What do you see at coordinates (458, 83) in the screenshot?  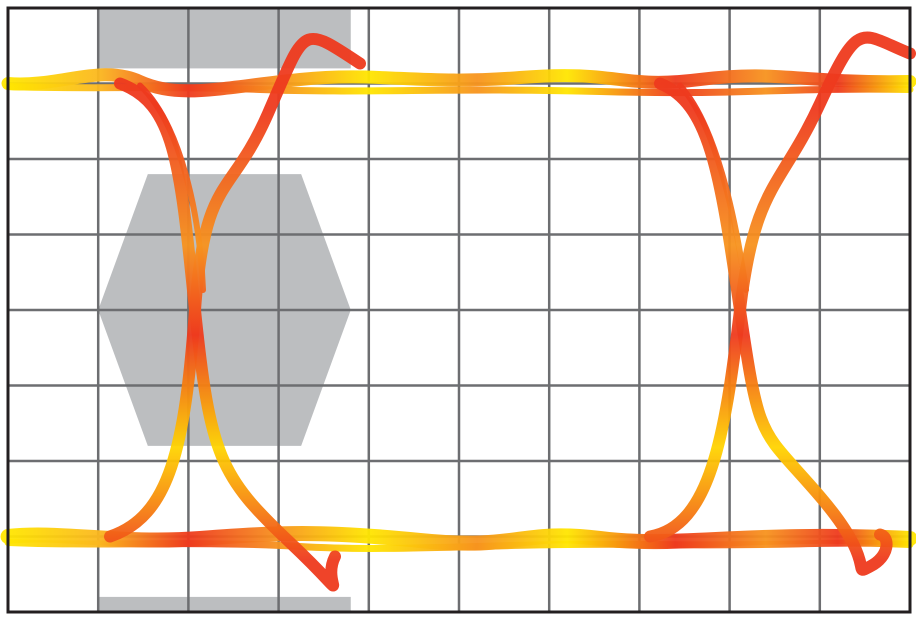 I see `high-level-trace` at bounding box center [458, 83].